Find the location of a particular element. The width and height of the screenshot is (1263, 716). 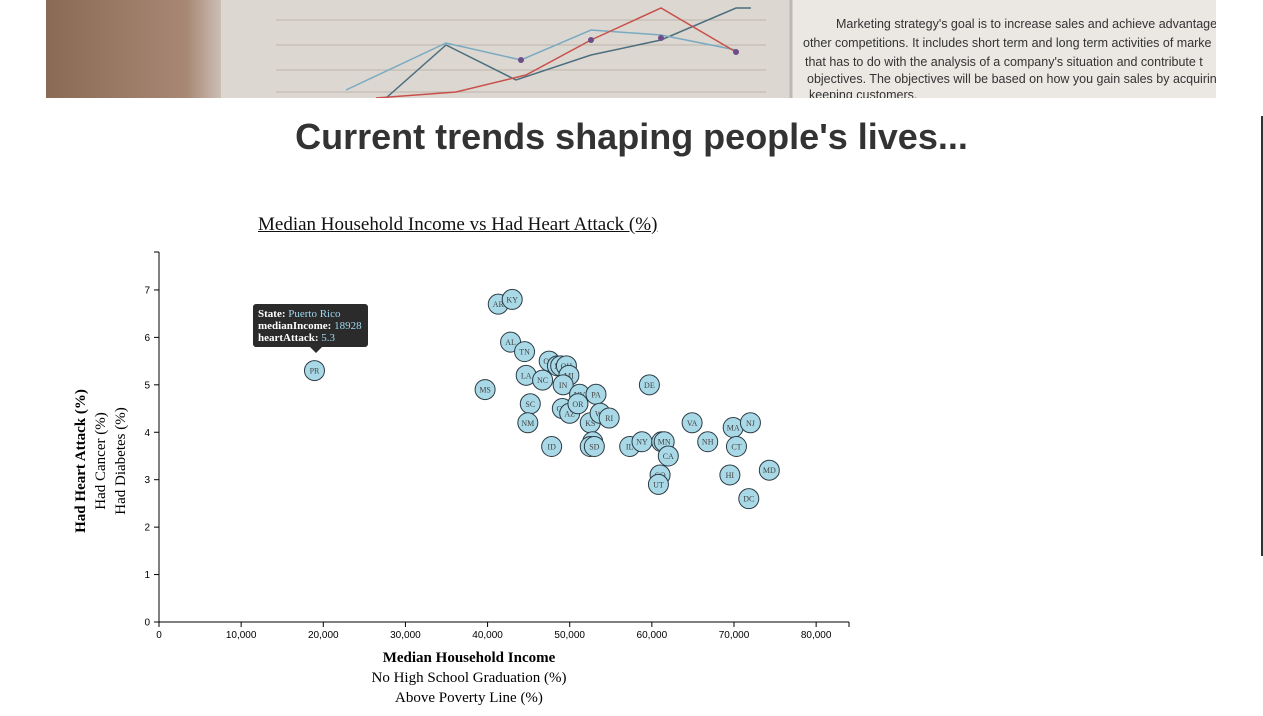

x-tick-label: 80,000 is located at coordinates (816, 635).